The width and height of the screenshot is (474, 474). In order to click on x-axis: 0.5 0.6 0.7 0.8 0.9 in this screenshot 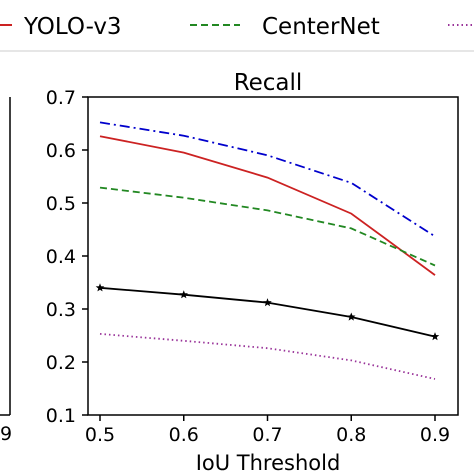, I will do `click(267, 430)`.